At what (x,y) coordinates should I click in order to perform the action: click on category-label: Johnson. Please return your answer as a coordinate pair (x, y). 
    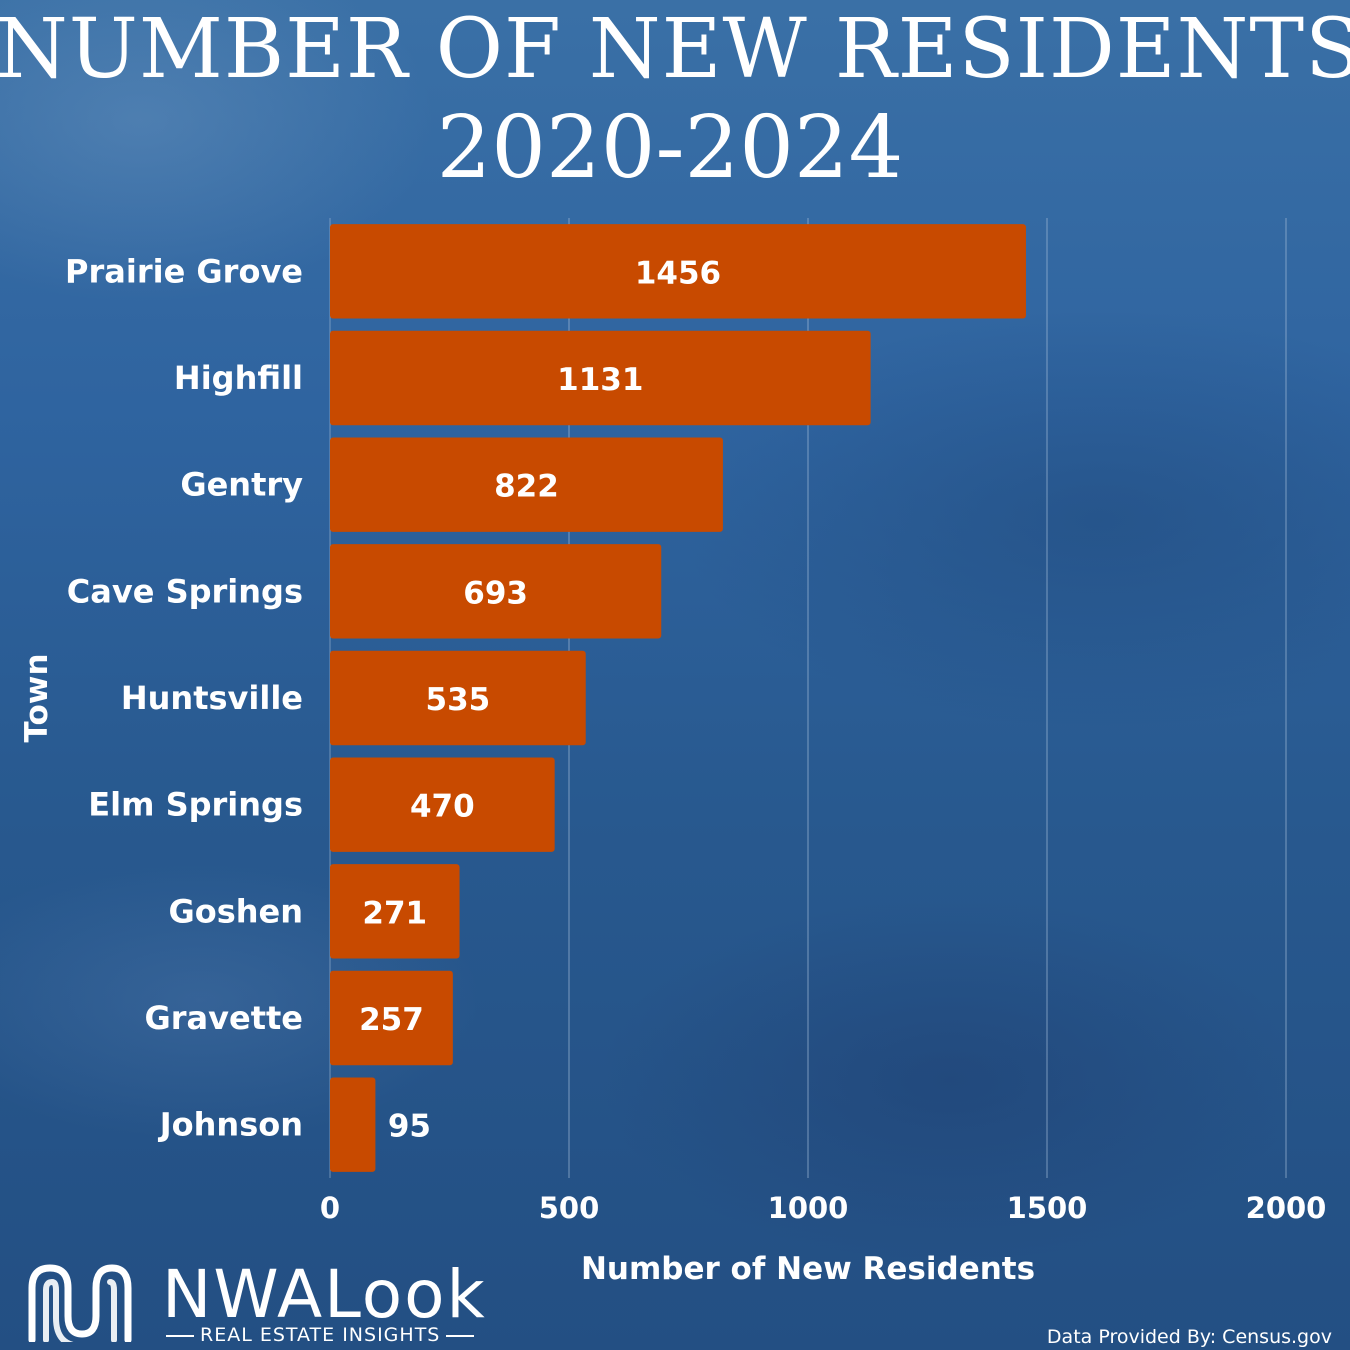
    Looking at the image, I should click on (230, 1125).